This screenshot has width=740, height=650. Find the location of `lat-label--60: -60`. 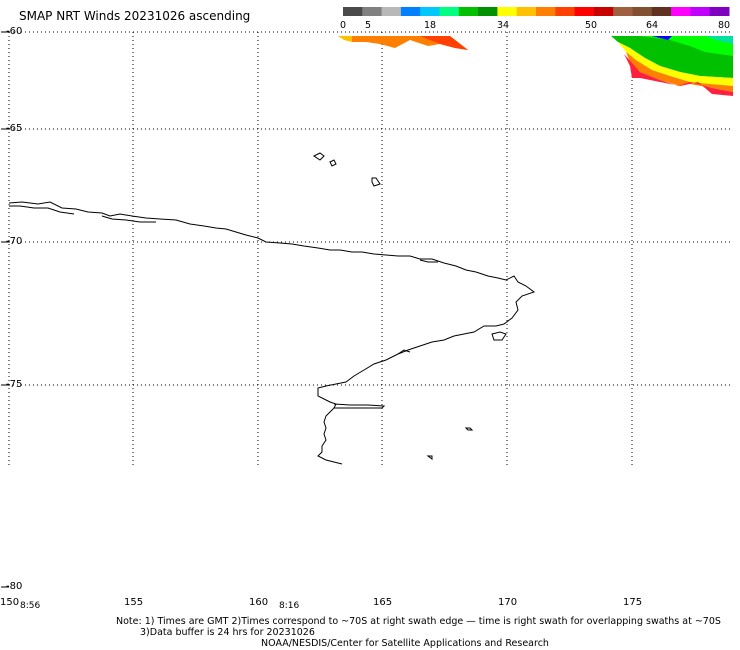

lat-label--60: -60 is located at coordinates (14, 31).